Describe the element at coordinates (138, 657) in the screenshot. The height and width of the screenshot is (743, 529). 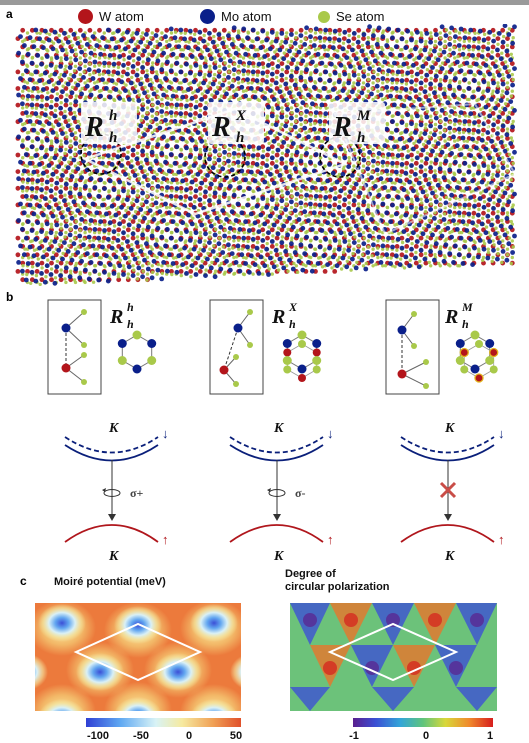
I see `moire-potential-heatmap` at that location.